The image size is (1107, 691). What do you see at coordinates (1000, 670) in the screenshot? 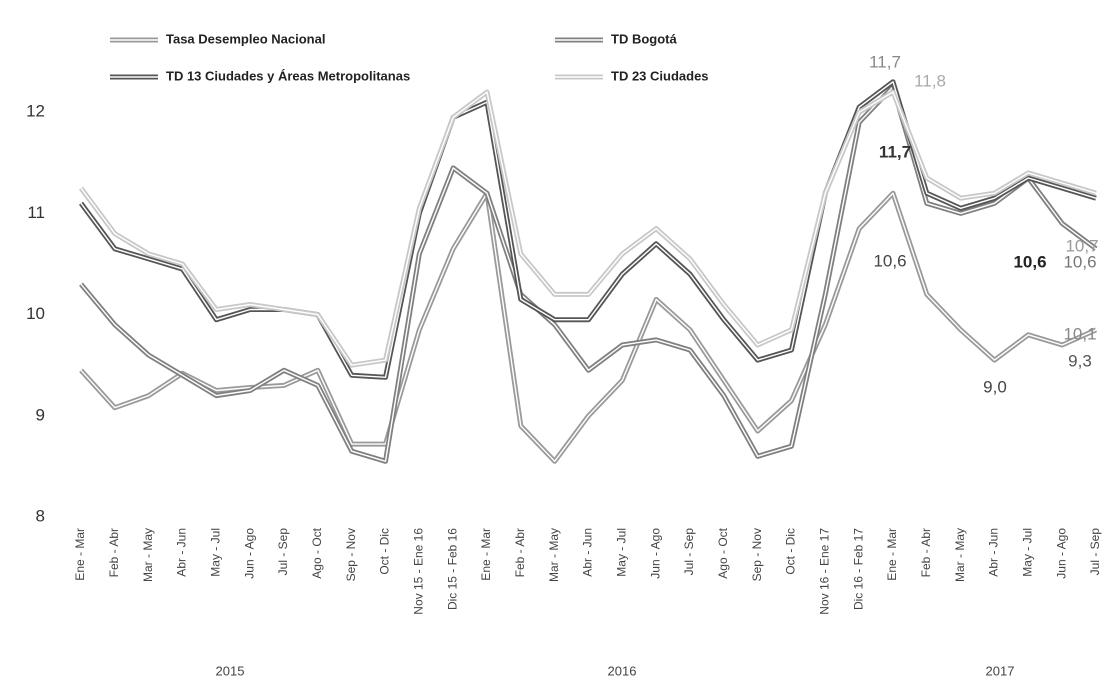
I see `year-label: 2017` at bounding box center [1000, 670].